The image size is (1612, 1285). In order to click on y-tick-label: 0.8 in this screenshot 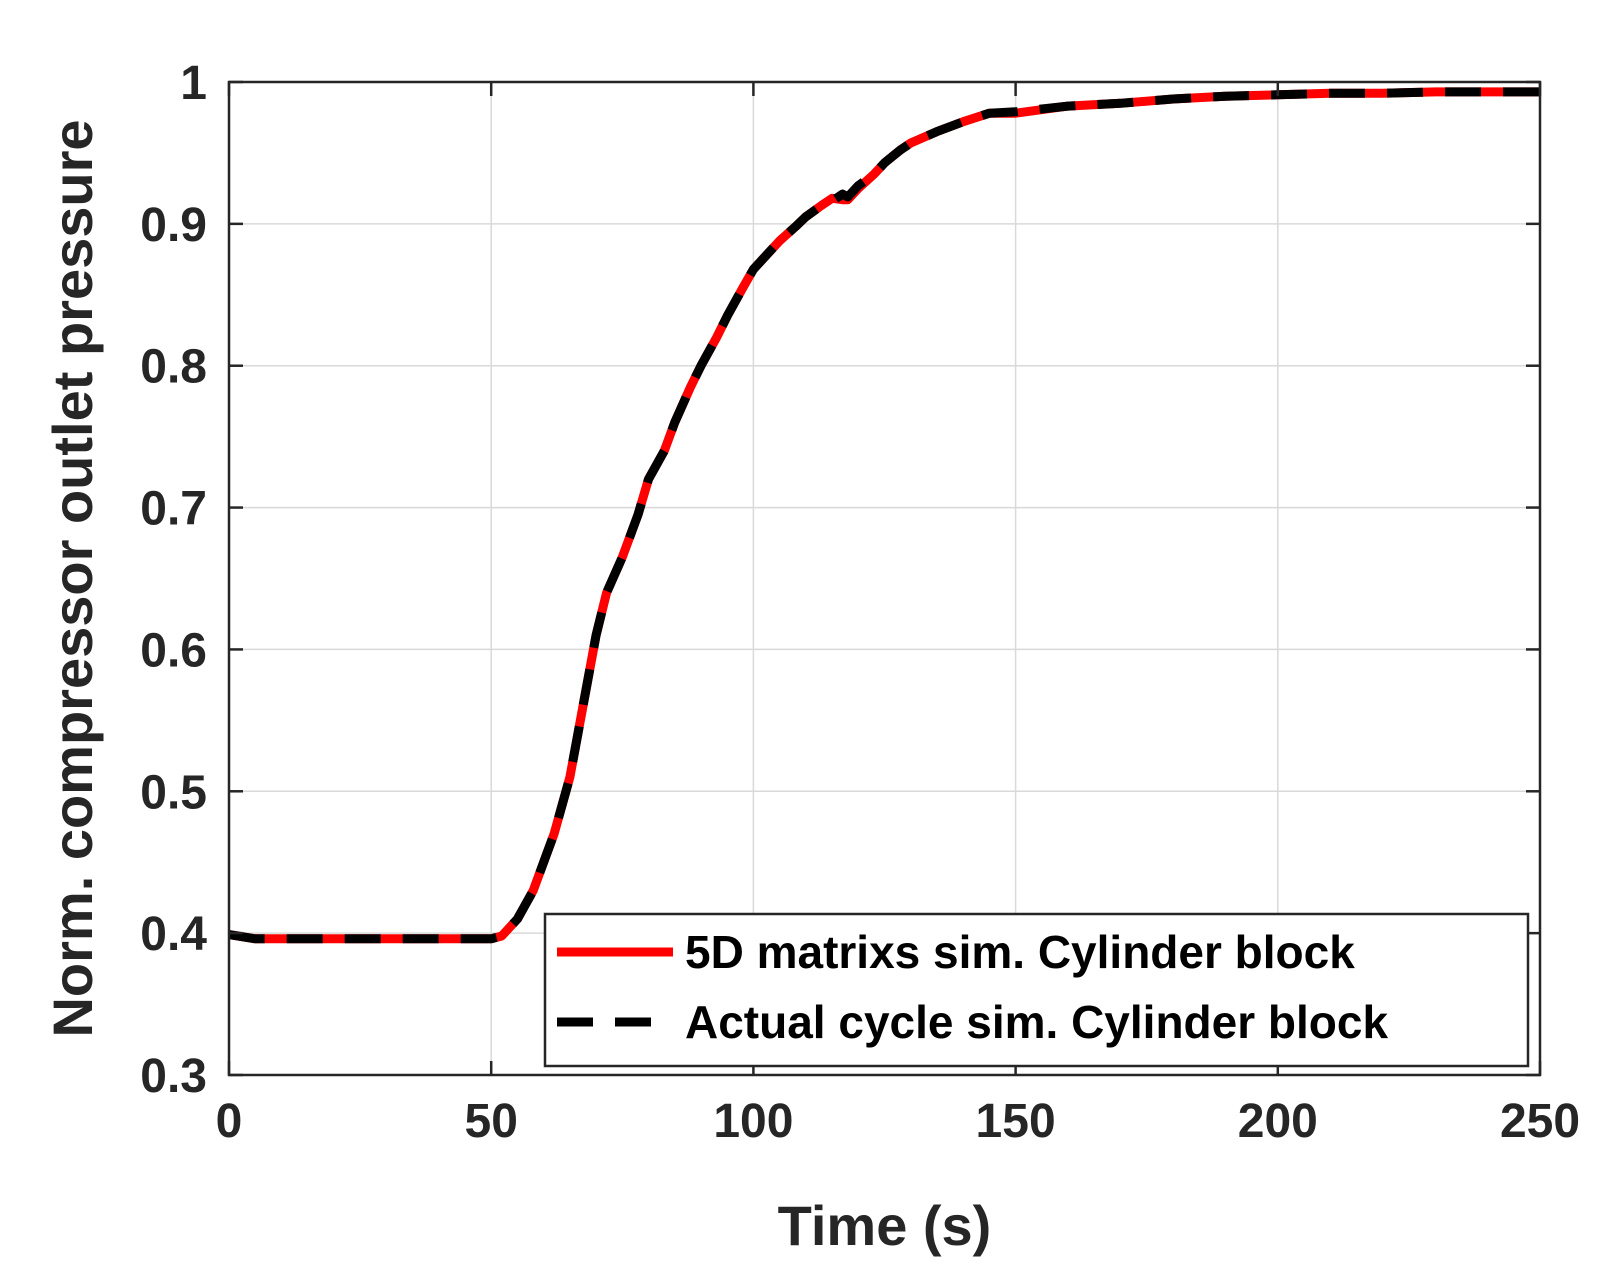, I will do `click(173, 367)`.